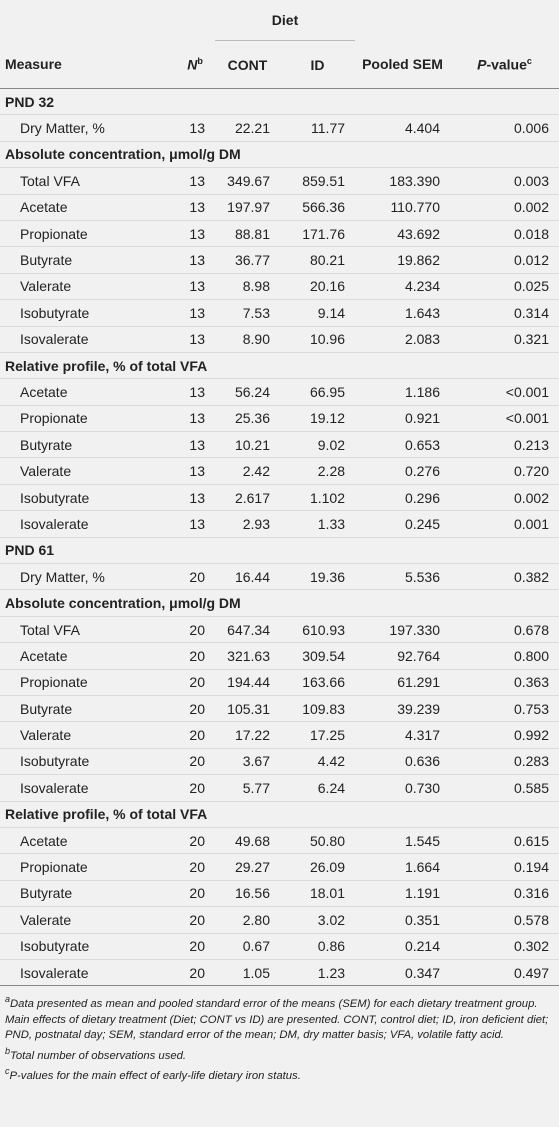  Describe the element at coordinates (318, 762) in the screenshot. I see `cell-value: 4.42` at that location.